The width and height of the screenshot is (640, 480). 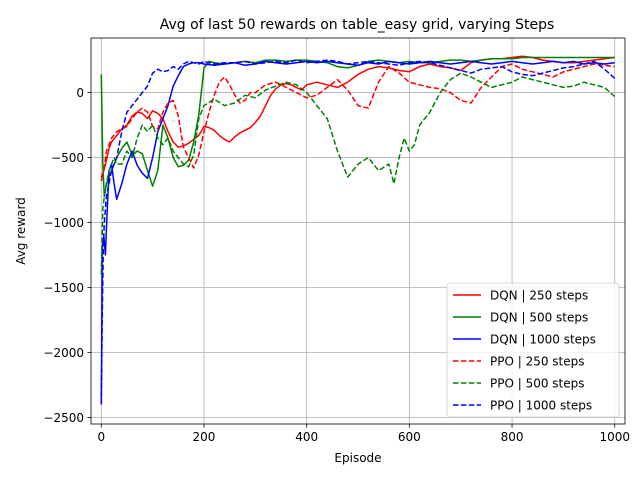 I want to click on x-tick-label: 400, so click(x=306, y=437).